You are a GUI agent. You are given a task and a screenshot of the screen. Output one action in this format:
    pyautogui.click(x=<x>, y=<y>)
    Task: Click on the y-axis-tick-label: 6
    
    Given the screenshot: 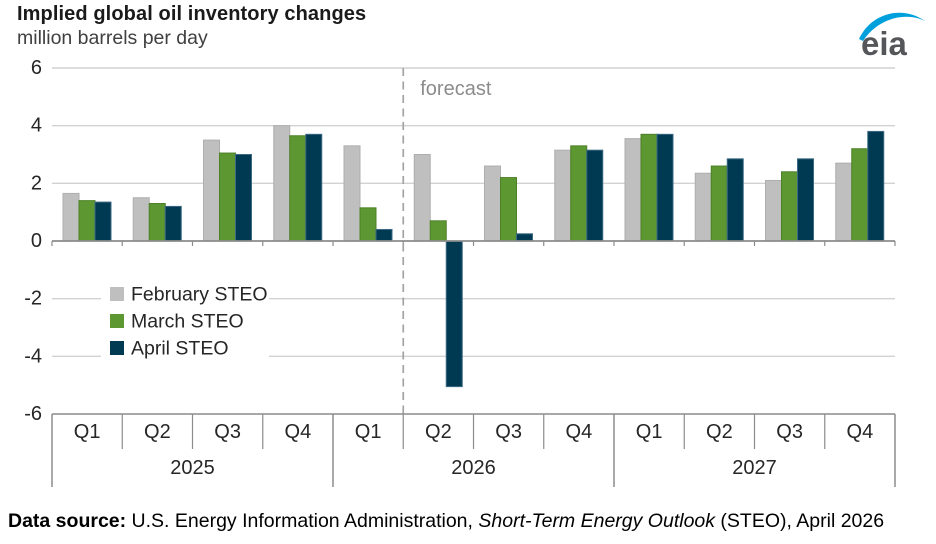 What is the action you would take?
    pyautogui.click(x=36, y=68)
    